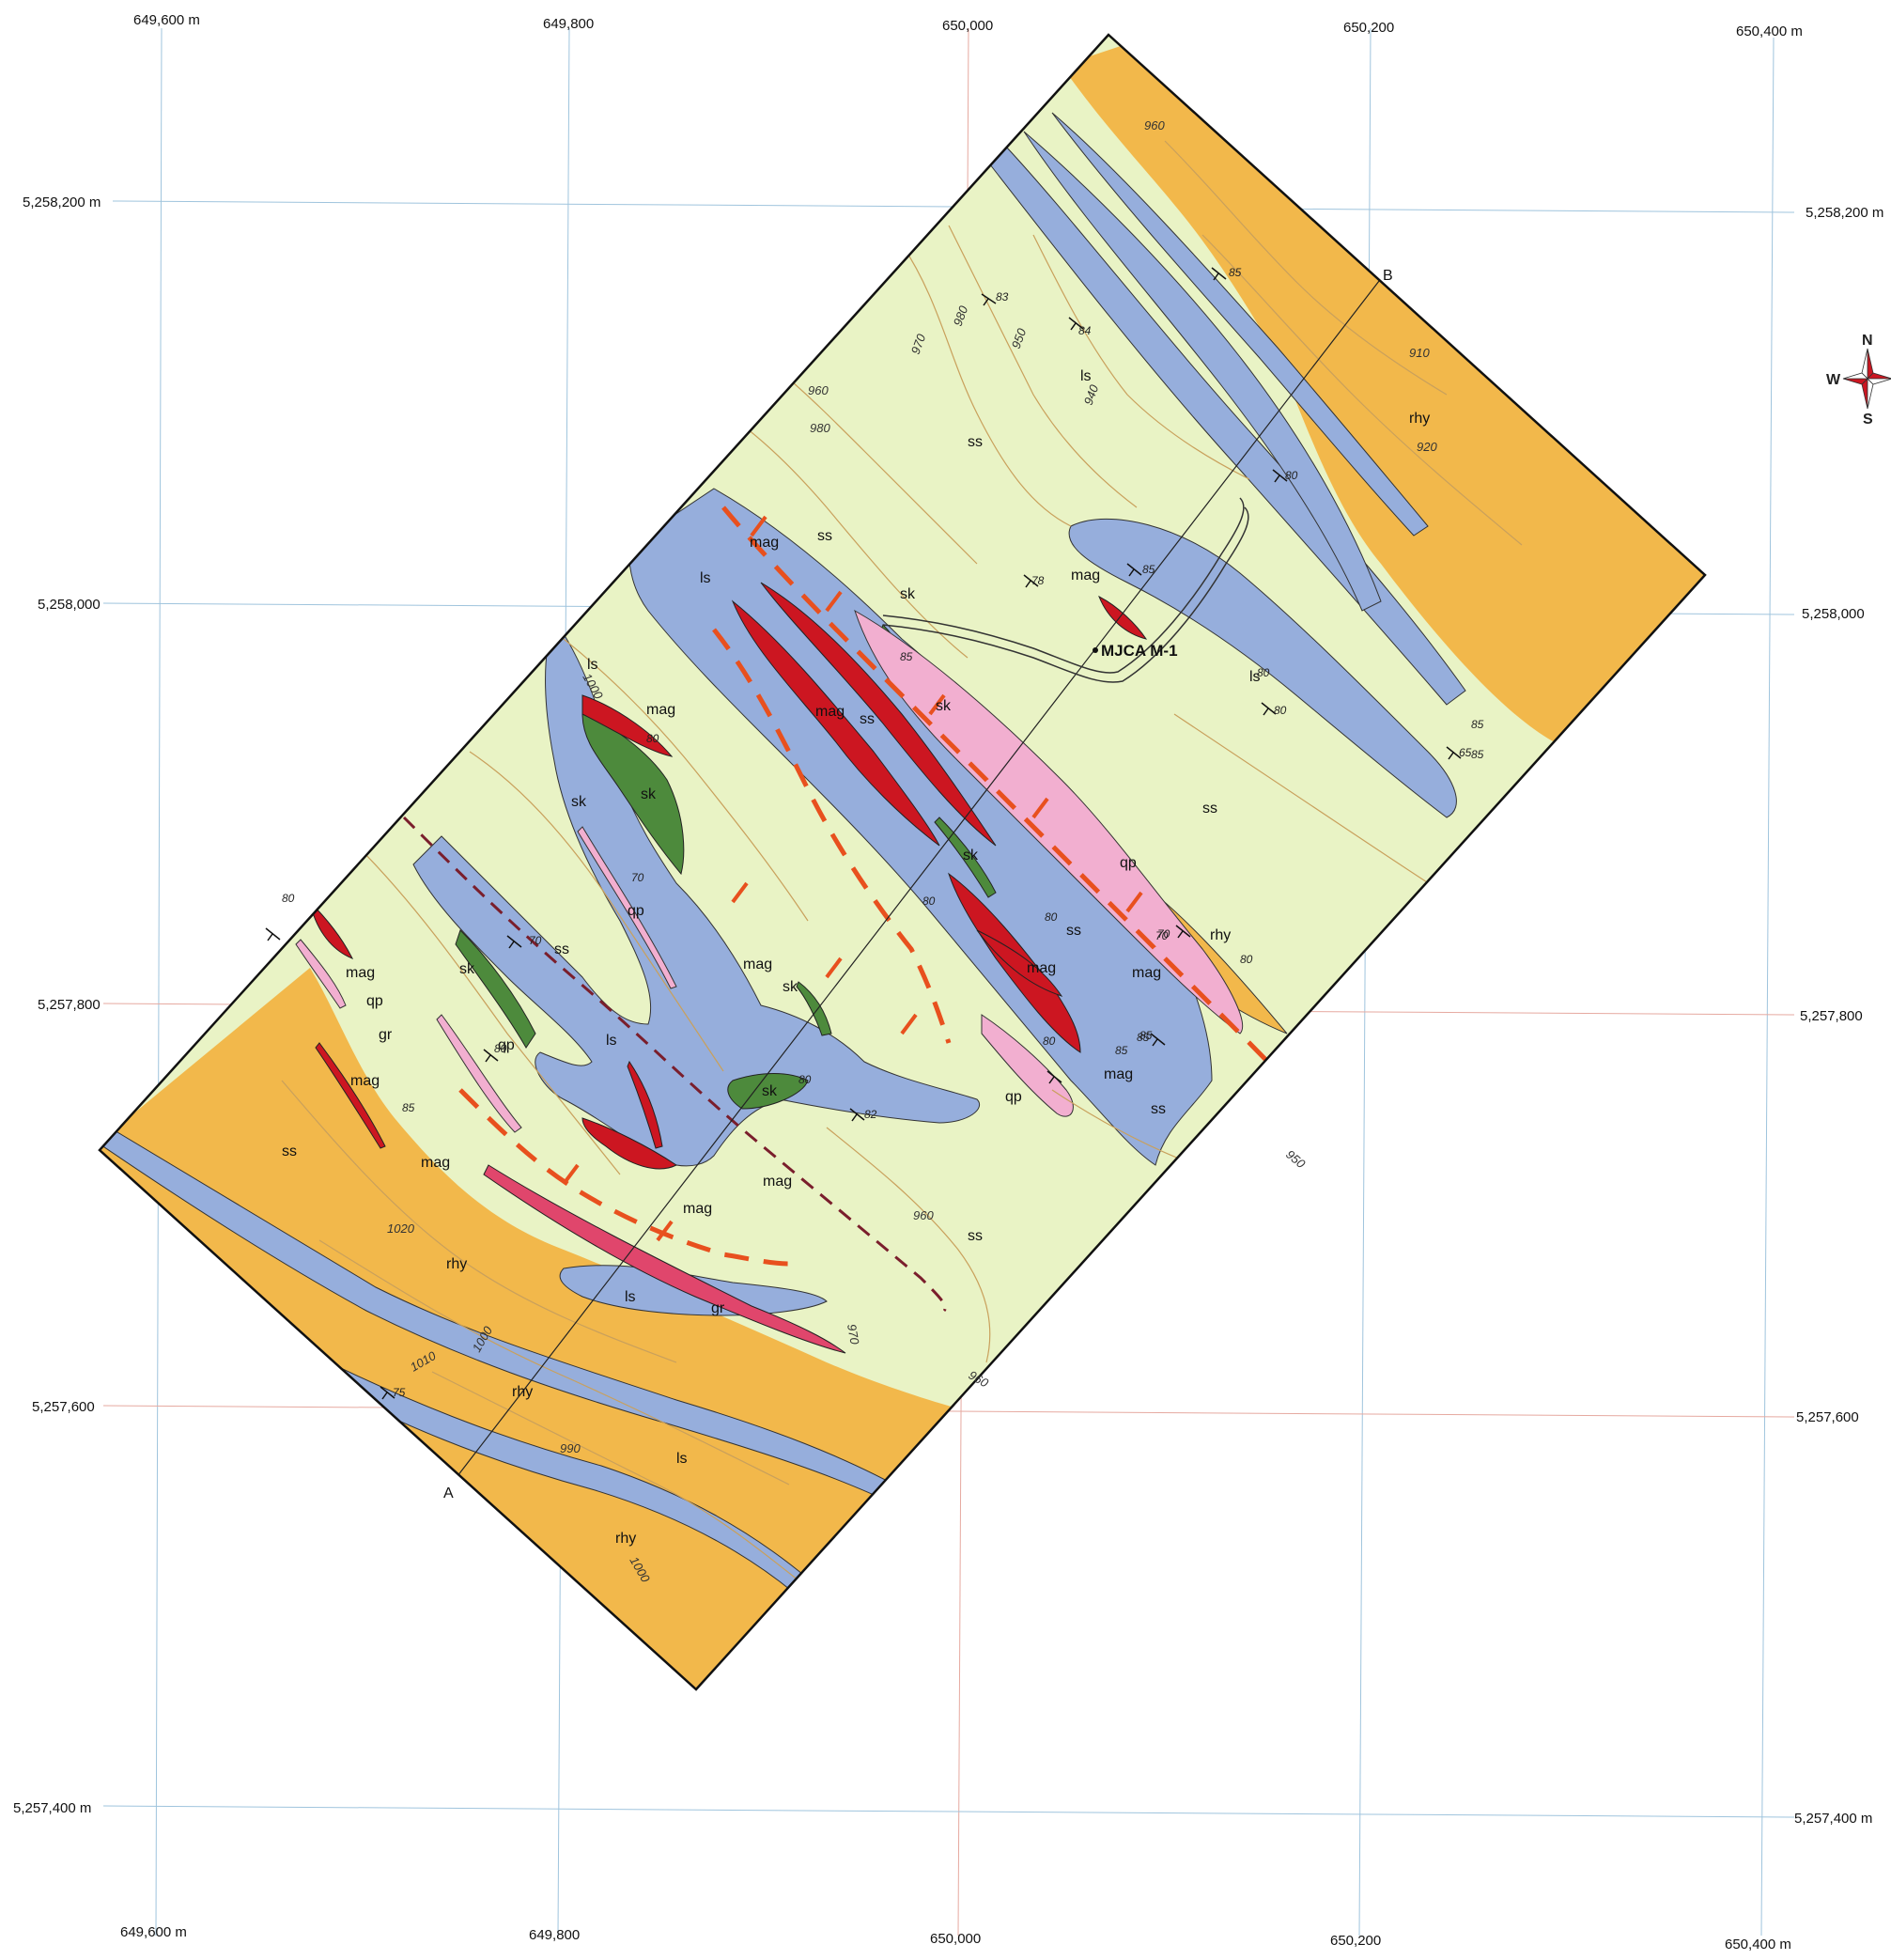  What do you see at coordinates (1879, 381) in the screenshot?
I see `compass-east-point-shade` at bounding box center [1879, 381].